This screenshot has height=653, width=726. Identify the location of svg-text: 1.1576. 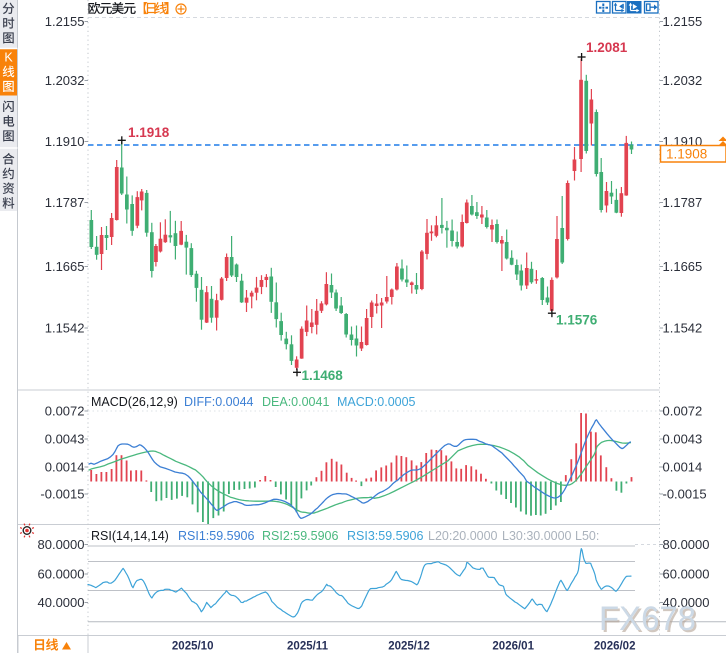
(577, 320).